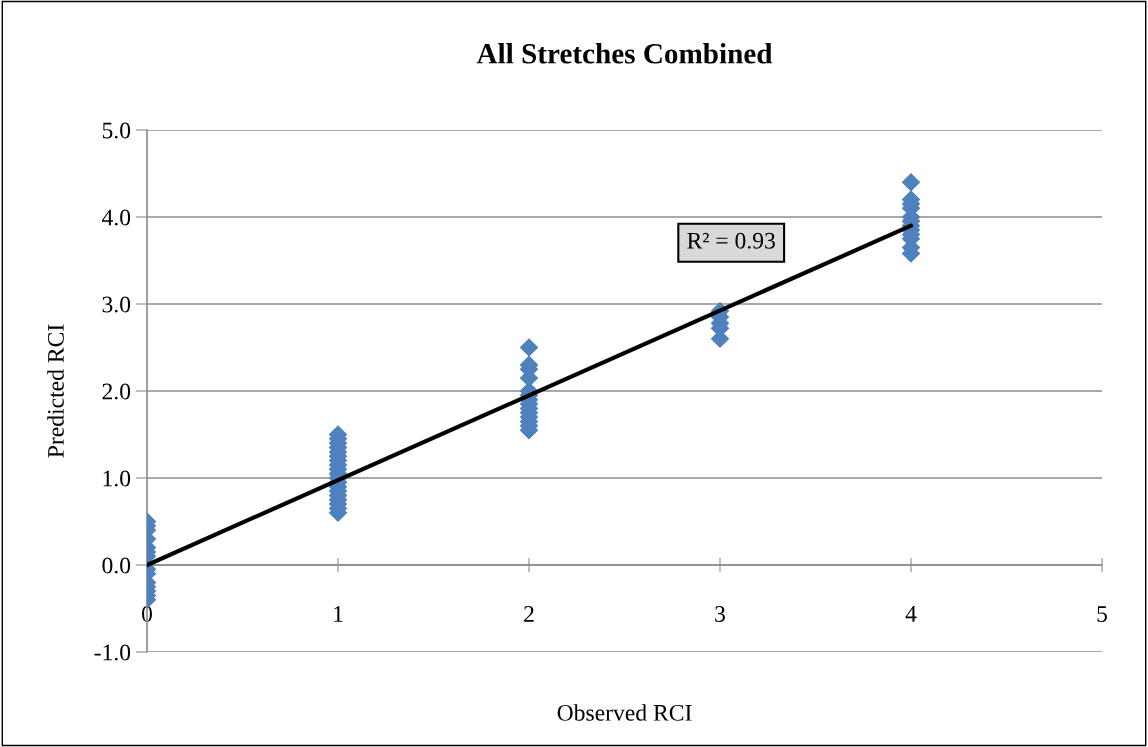  Describe the element at coordinates (720, 614) in the screenshot. I see `x-tick-label: 3` at that location.